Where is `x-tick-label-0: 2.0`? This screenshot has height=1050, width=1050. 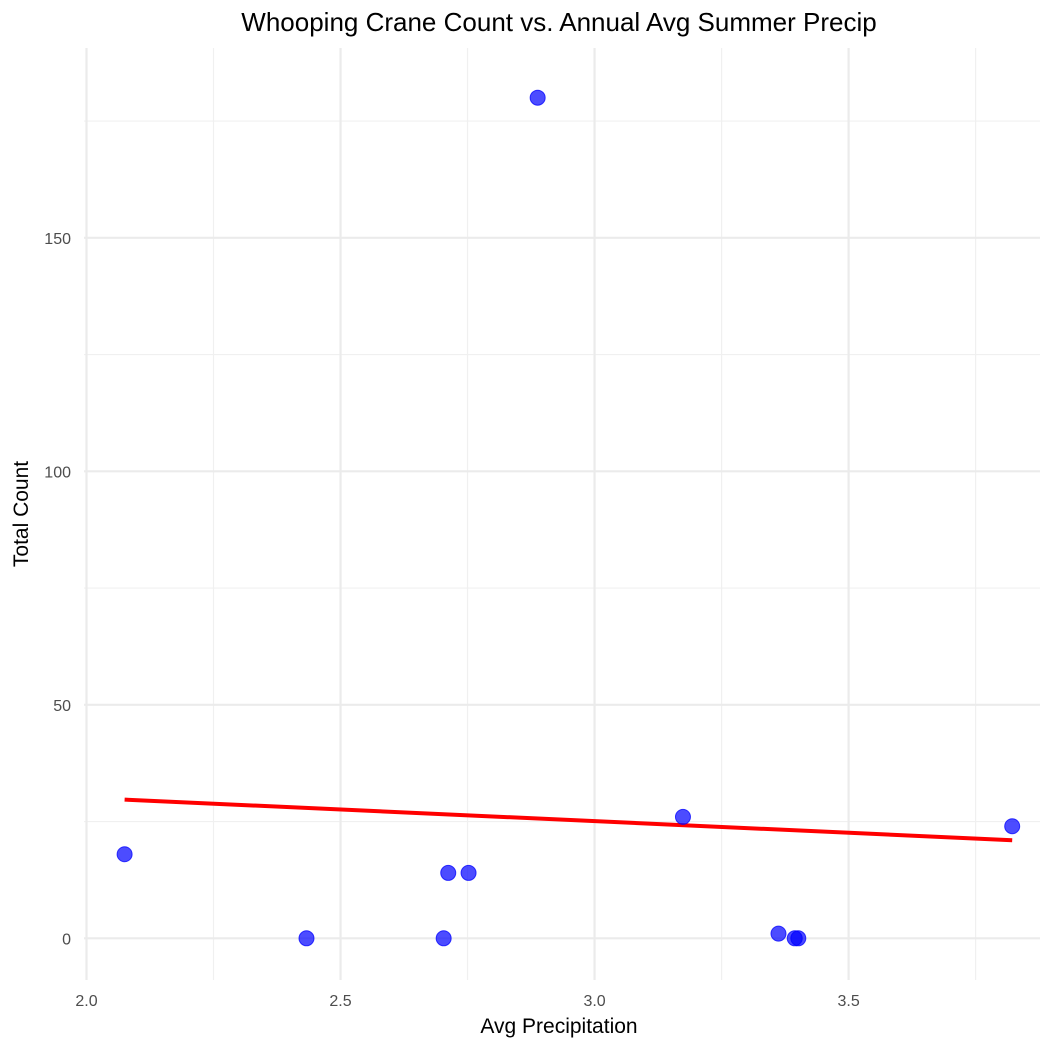
x-tick-label-0: 2.0 is located at coordinates (86, 1001).